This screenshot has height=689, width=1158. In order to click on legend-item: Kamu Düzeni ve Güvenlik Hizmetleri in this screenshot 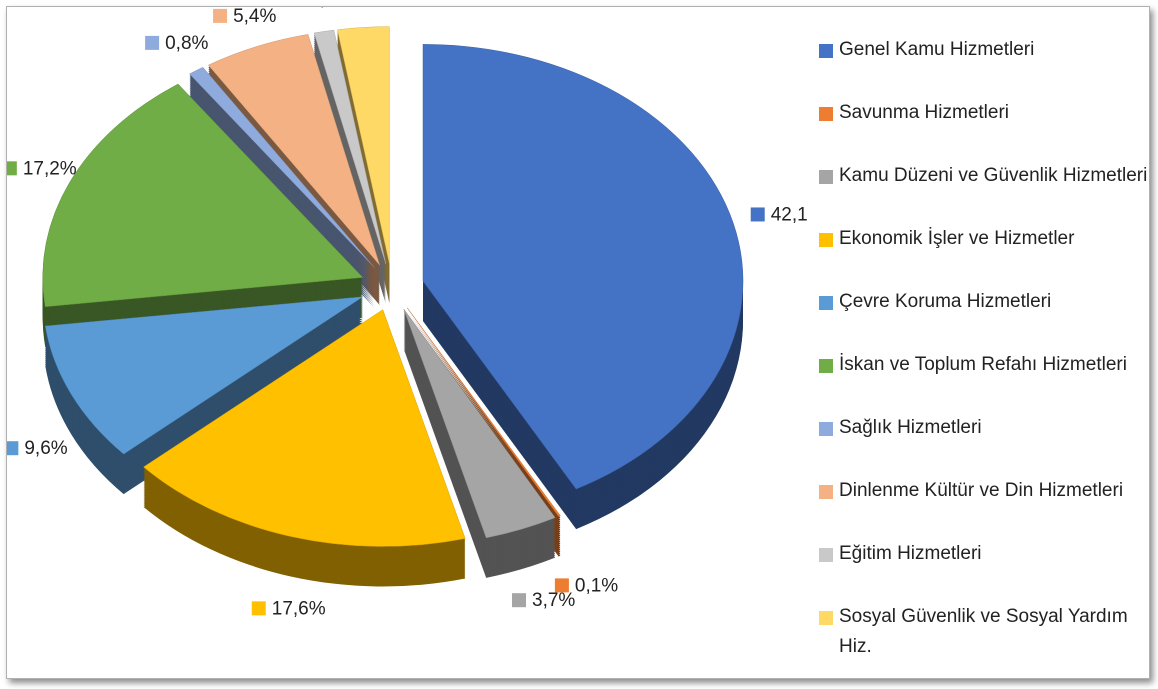, I will do `click(984, 192)`.